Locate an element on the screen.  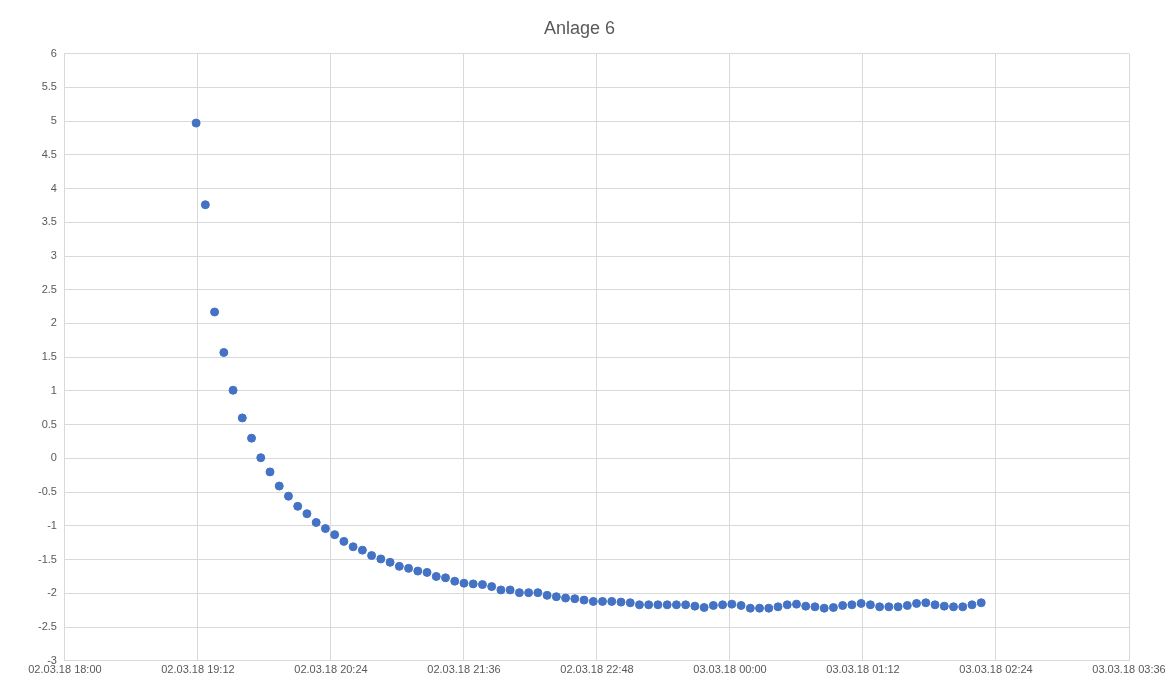
y-tick-label: 5.5 is located at coordinates (49, 86).